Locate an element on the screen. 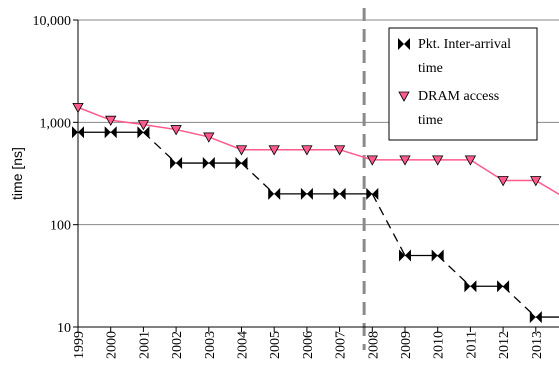 The image size is (559, 367). y-tick-label: 1,000 is located at coordinates (56, 123).